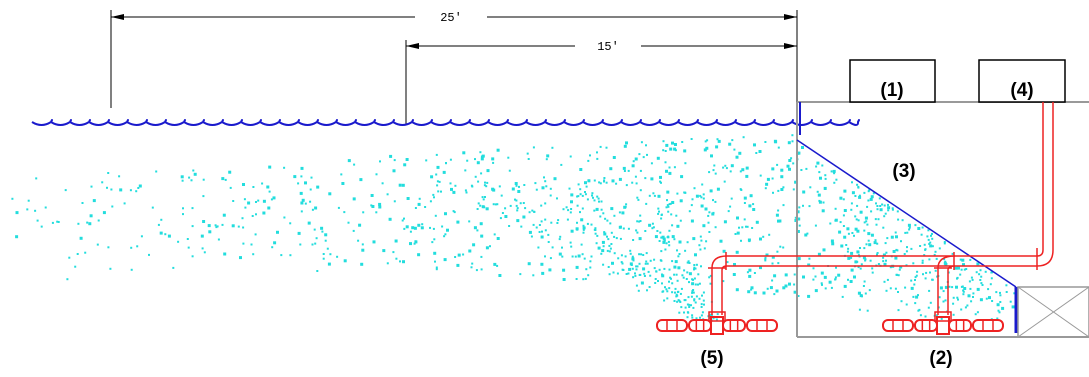 Image resolution: width=1089 pixels, height=377 pixels. Describe the element at coordinates (790, 46) in the screenshot. I see `dimension-arrow-15-right` at that location.